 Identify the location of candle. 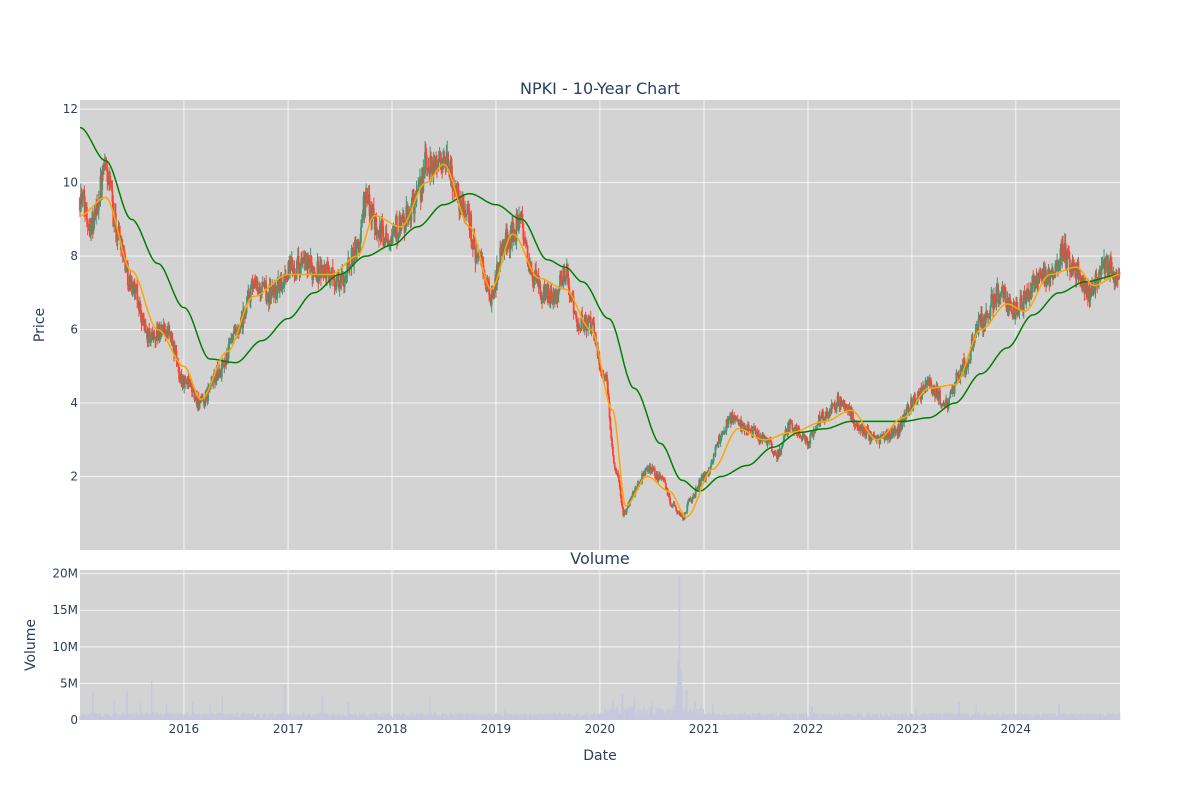
(847, 406).